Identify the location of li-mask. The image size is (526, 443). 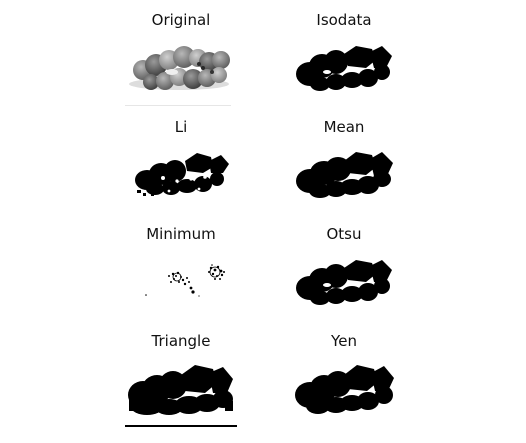
(182, 174).